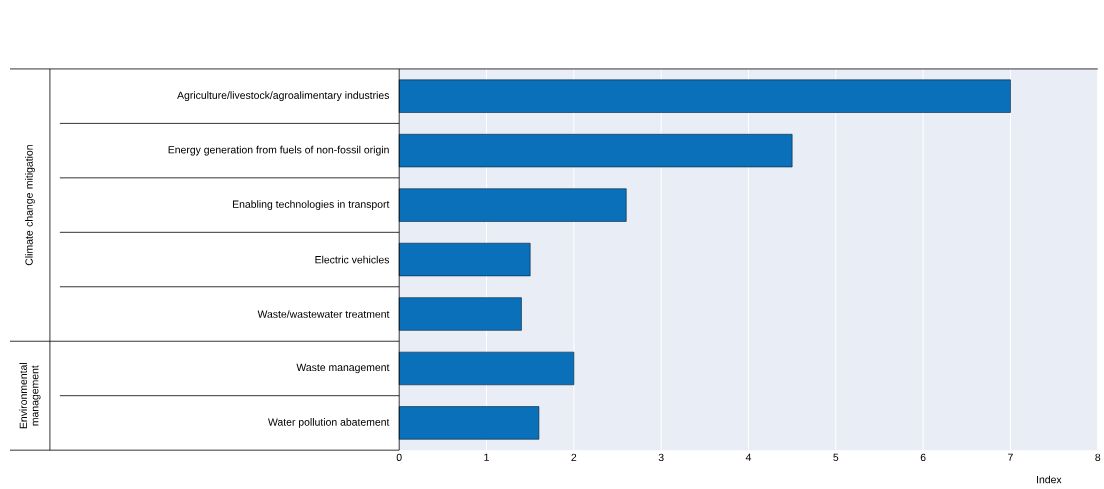 Image resolution: width=1104 pixels, height=489 pixels. Describe the element at coordinates (486, 457) in the screenshot. I see `x-tick-label: 1` at that location.